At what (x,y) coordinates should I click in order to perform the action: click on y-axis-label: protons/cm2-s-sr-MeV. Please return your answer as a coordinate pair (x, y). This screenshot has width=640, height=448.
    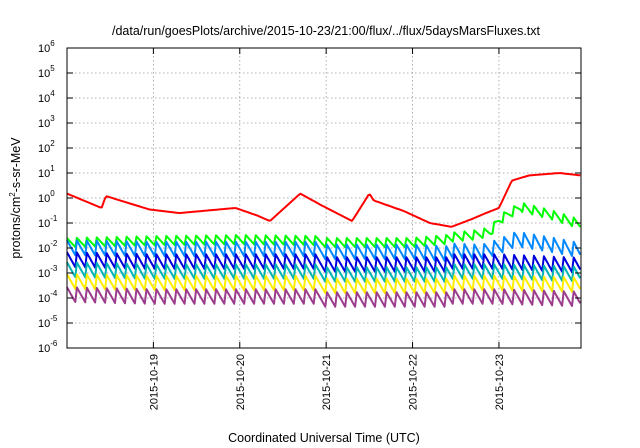
    Looking at the image, I should click on (15, 198).